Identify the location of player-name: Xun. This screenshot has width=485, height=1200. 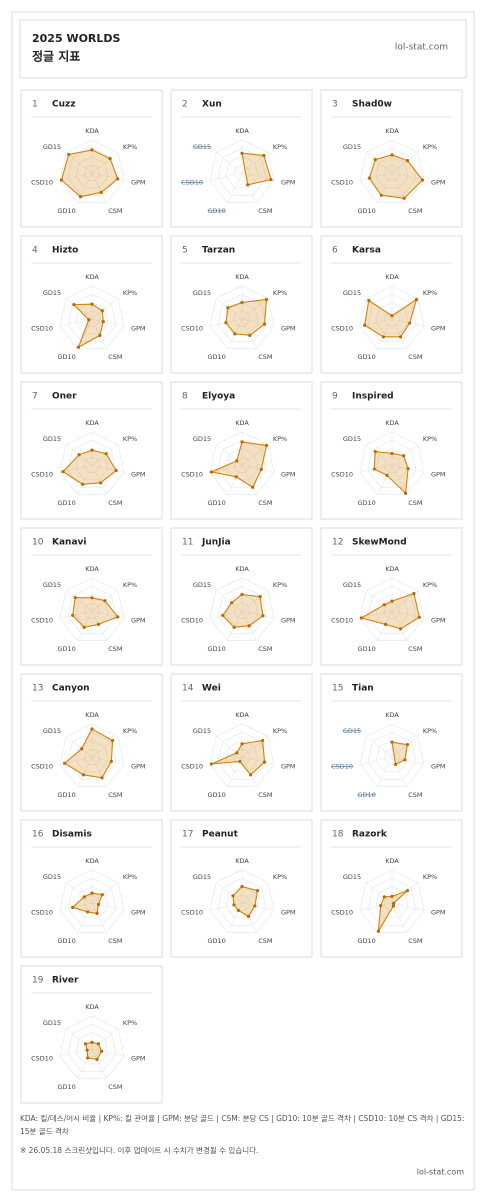
(212, 105).